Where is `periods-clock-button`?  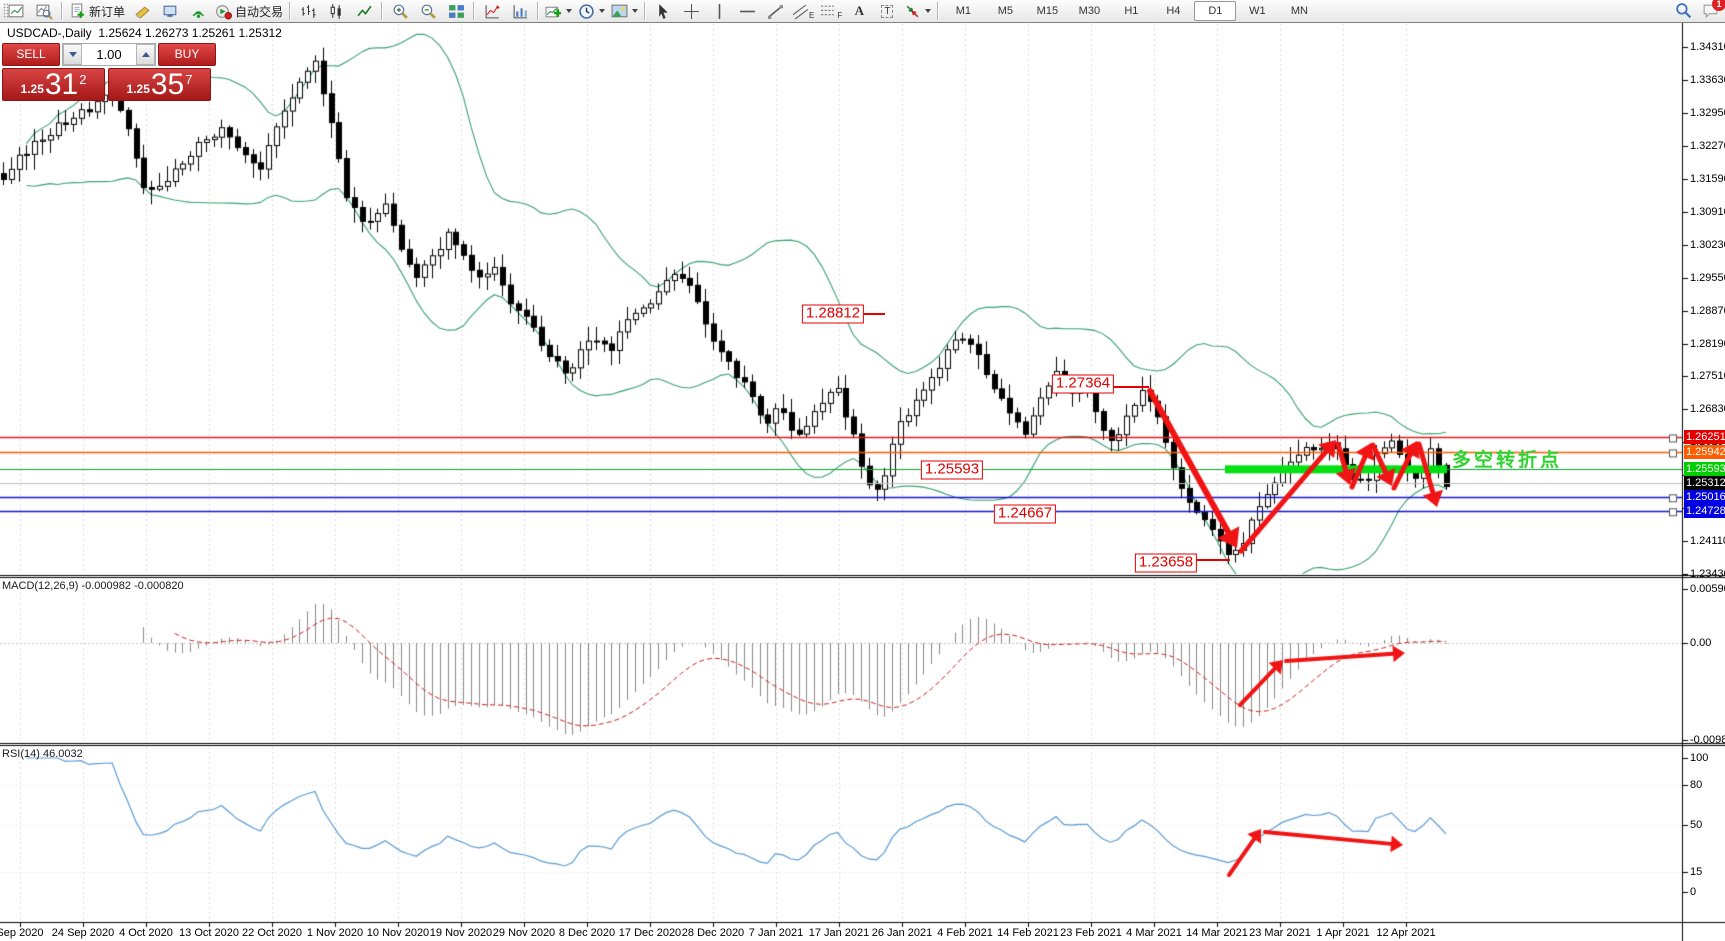
periods-clock-button is located at coordinates (591, 11).